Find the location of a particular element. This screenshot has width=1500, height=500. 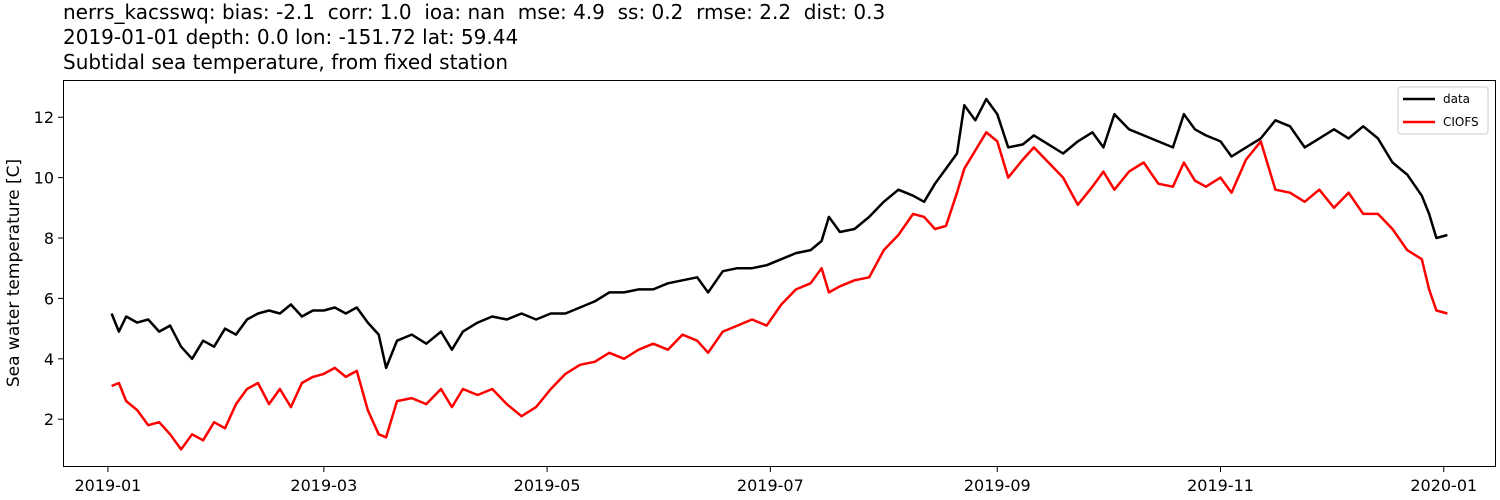

y-tick-label: 4 is located at coordinates (49, 359).